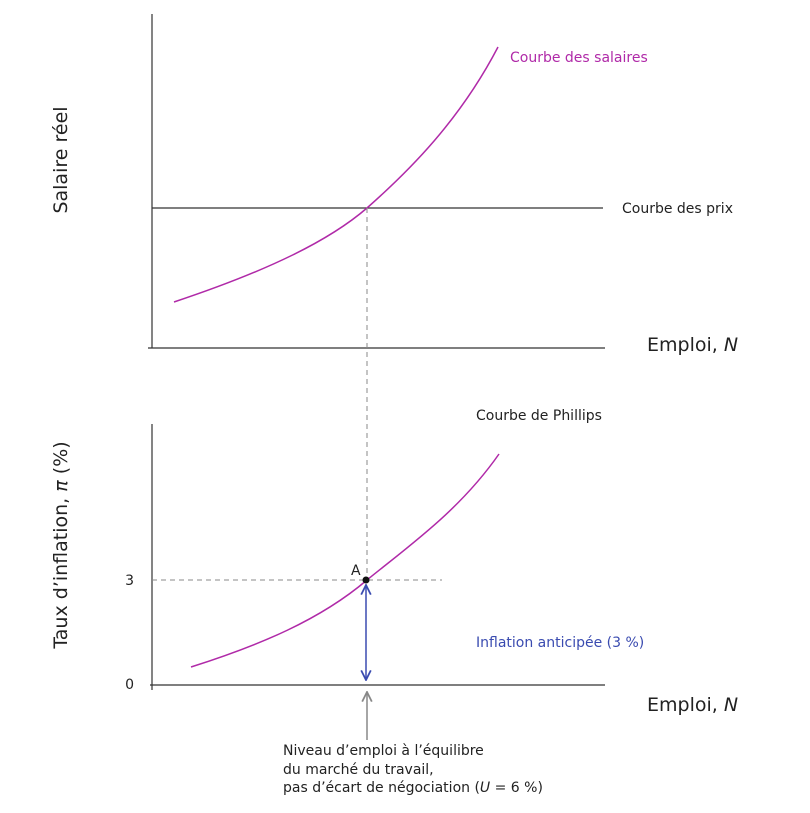 Image resolution: width=810 pixels, height=813 pixels. What do you see at coordinates (61, 574) in the screenshot?
I see `label-text: Taux d’inflation,` at bounding box center [61, 574].